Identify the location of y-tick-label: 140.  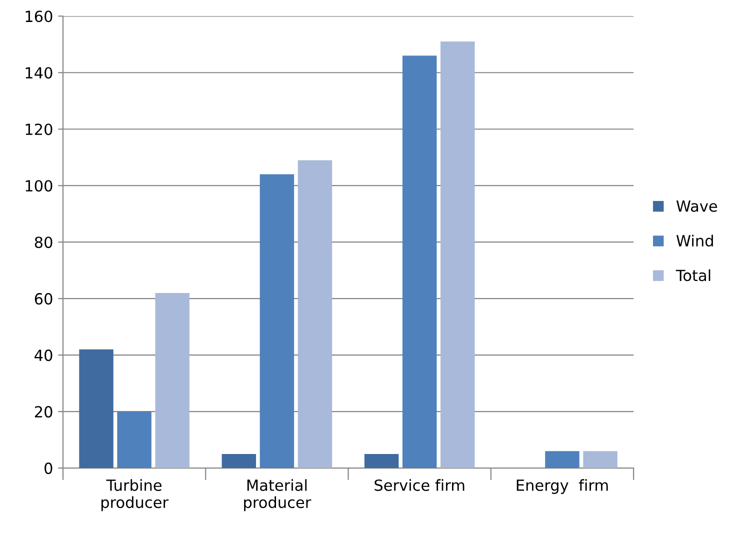
(39, 73).